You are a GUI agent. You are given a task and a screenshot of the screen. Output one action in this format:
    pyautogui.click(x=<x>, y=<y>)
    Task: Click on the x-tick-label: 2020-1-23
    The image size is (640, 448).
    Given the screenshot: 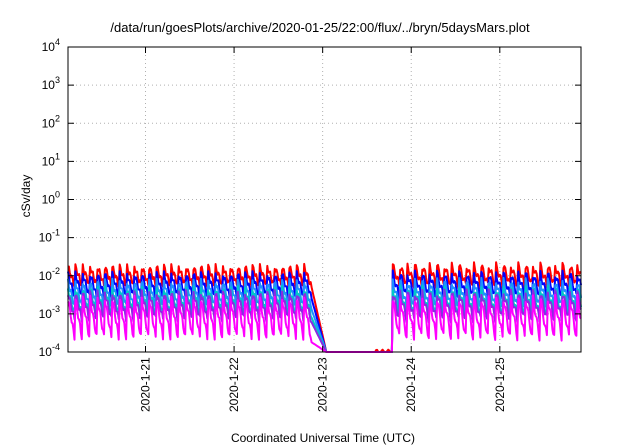 What is the action you would take?
    pyautogui.click(x=323, y=384)
    